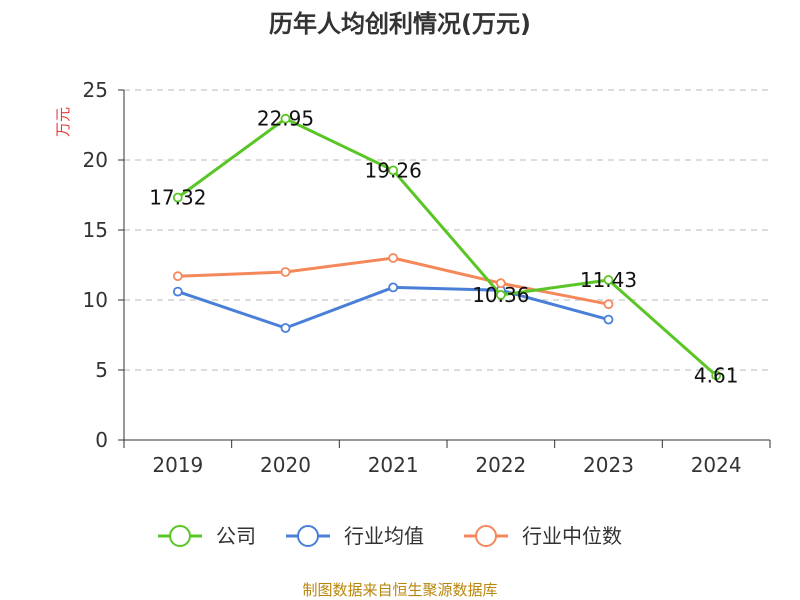 The height and width of the screenshot is (600, 800). Describe the element at coordinates (207, 536) in the screenshot. I see `legend-item: 公司` at that location.